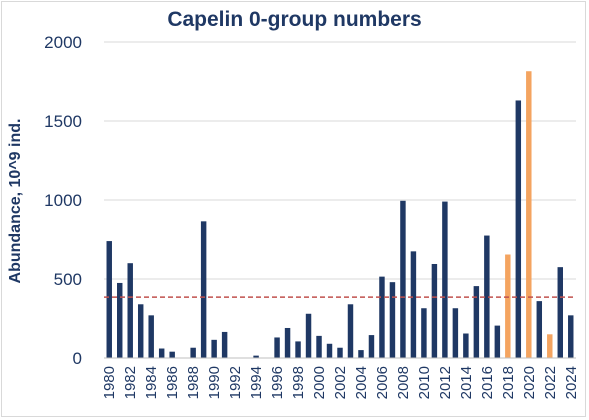 This screenshot has width=589, height=420. I want to click on bar-2019, so click(518, 229).